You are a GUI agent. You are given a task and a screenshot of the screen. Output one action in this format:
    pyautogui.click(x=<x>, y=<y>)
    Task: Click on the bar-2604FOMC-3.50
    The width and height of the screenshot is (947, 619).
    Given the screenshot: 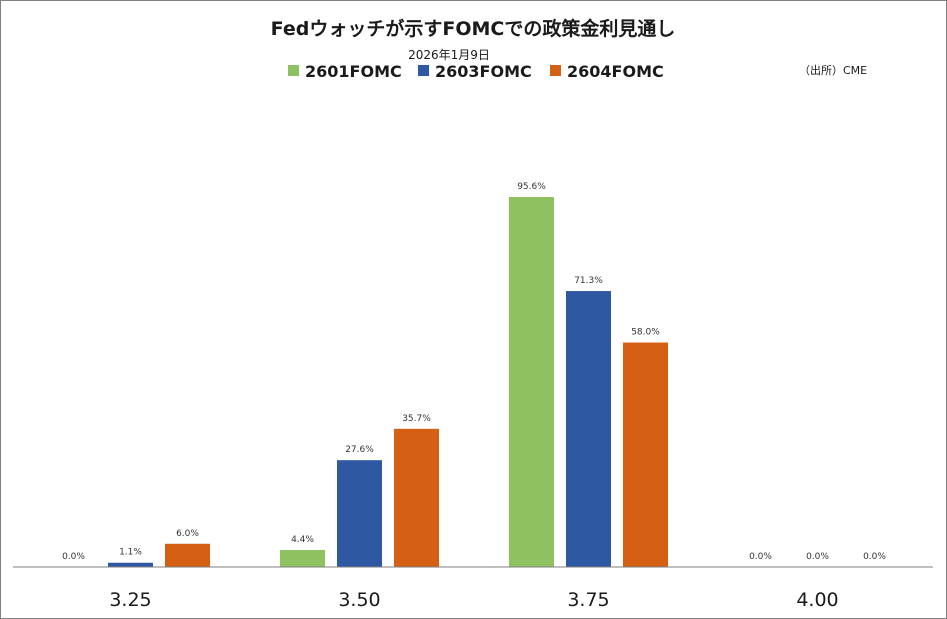 What is the action you would take?
    pyautogui.click(x=416, y=497)
    